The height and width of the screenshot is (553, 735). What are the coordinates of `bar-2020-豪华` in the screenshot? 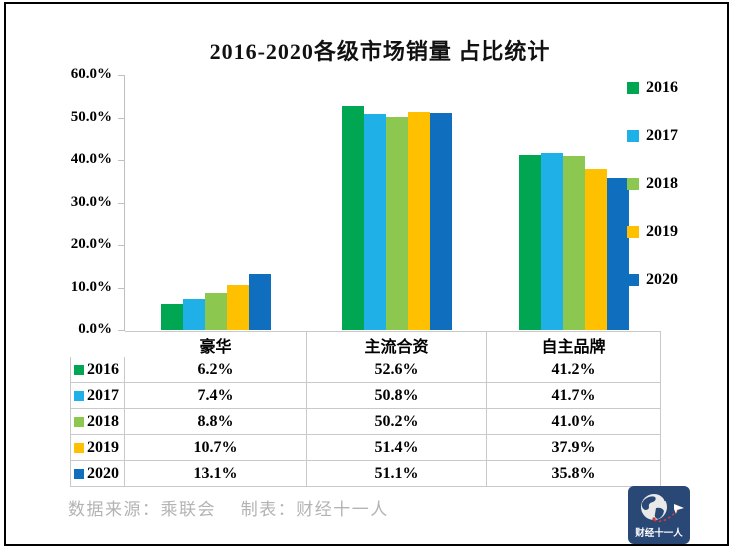 It's located at (260, 302).